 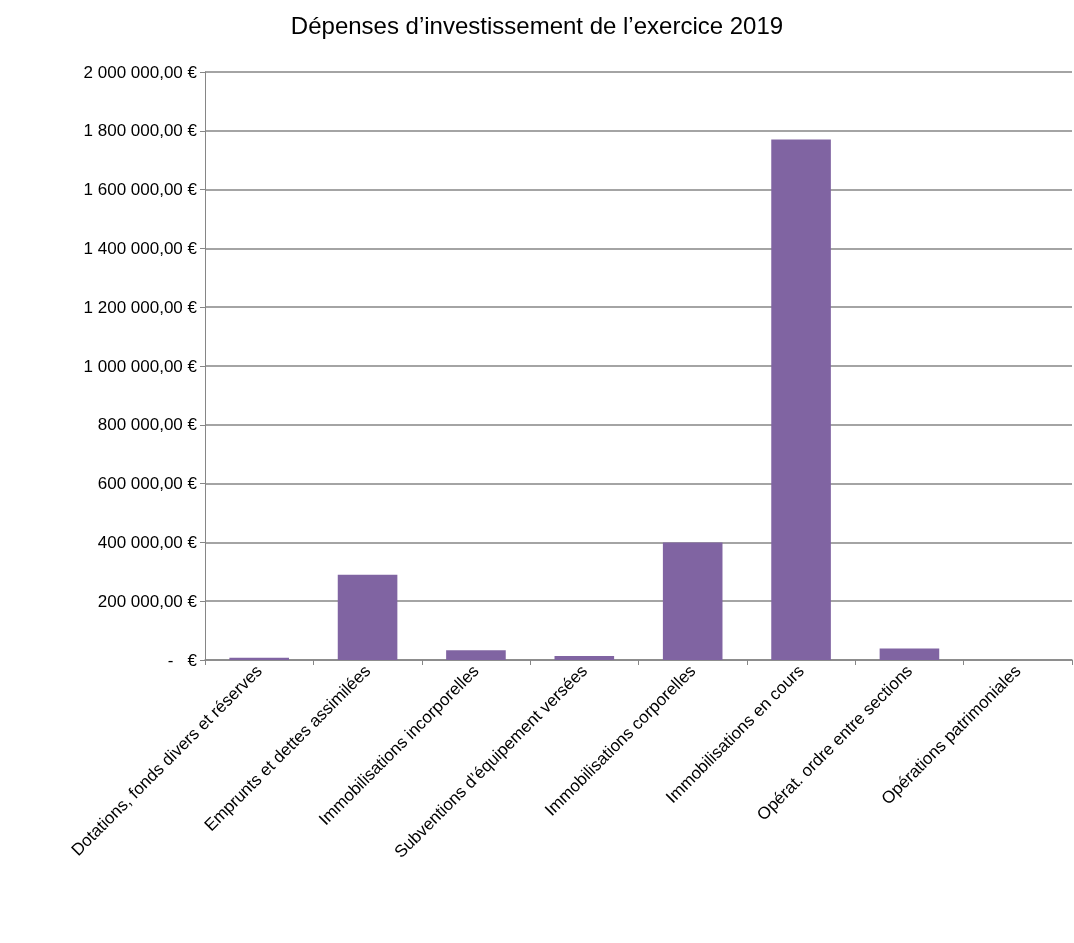 What do you see at coordinates (147, 601) in the screenshot?
I see `y-tick-label: 200 000,00 €` at bounding box center [147, 601].